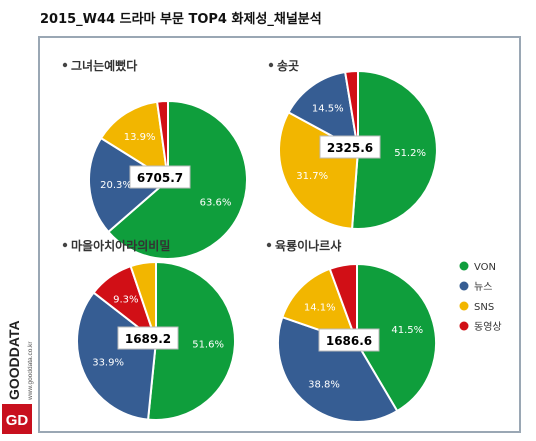 The height and width of the screenshot is (441, 536). I want to click on slice-data-label: 20.3%, so click(116, 185).